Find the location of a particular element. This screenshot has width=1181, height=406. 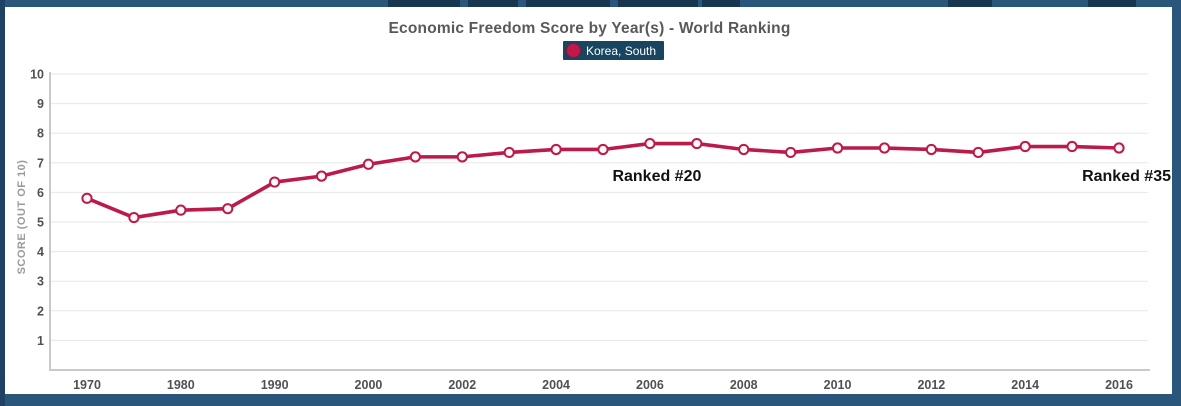

data-point-2012 is located at coordinates (931, 149).